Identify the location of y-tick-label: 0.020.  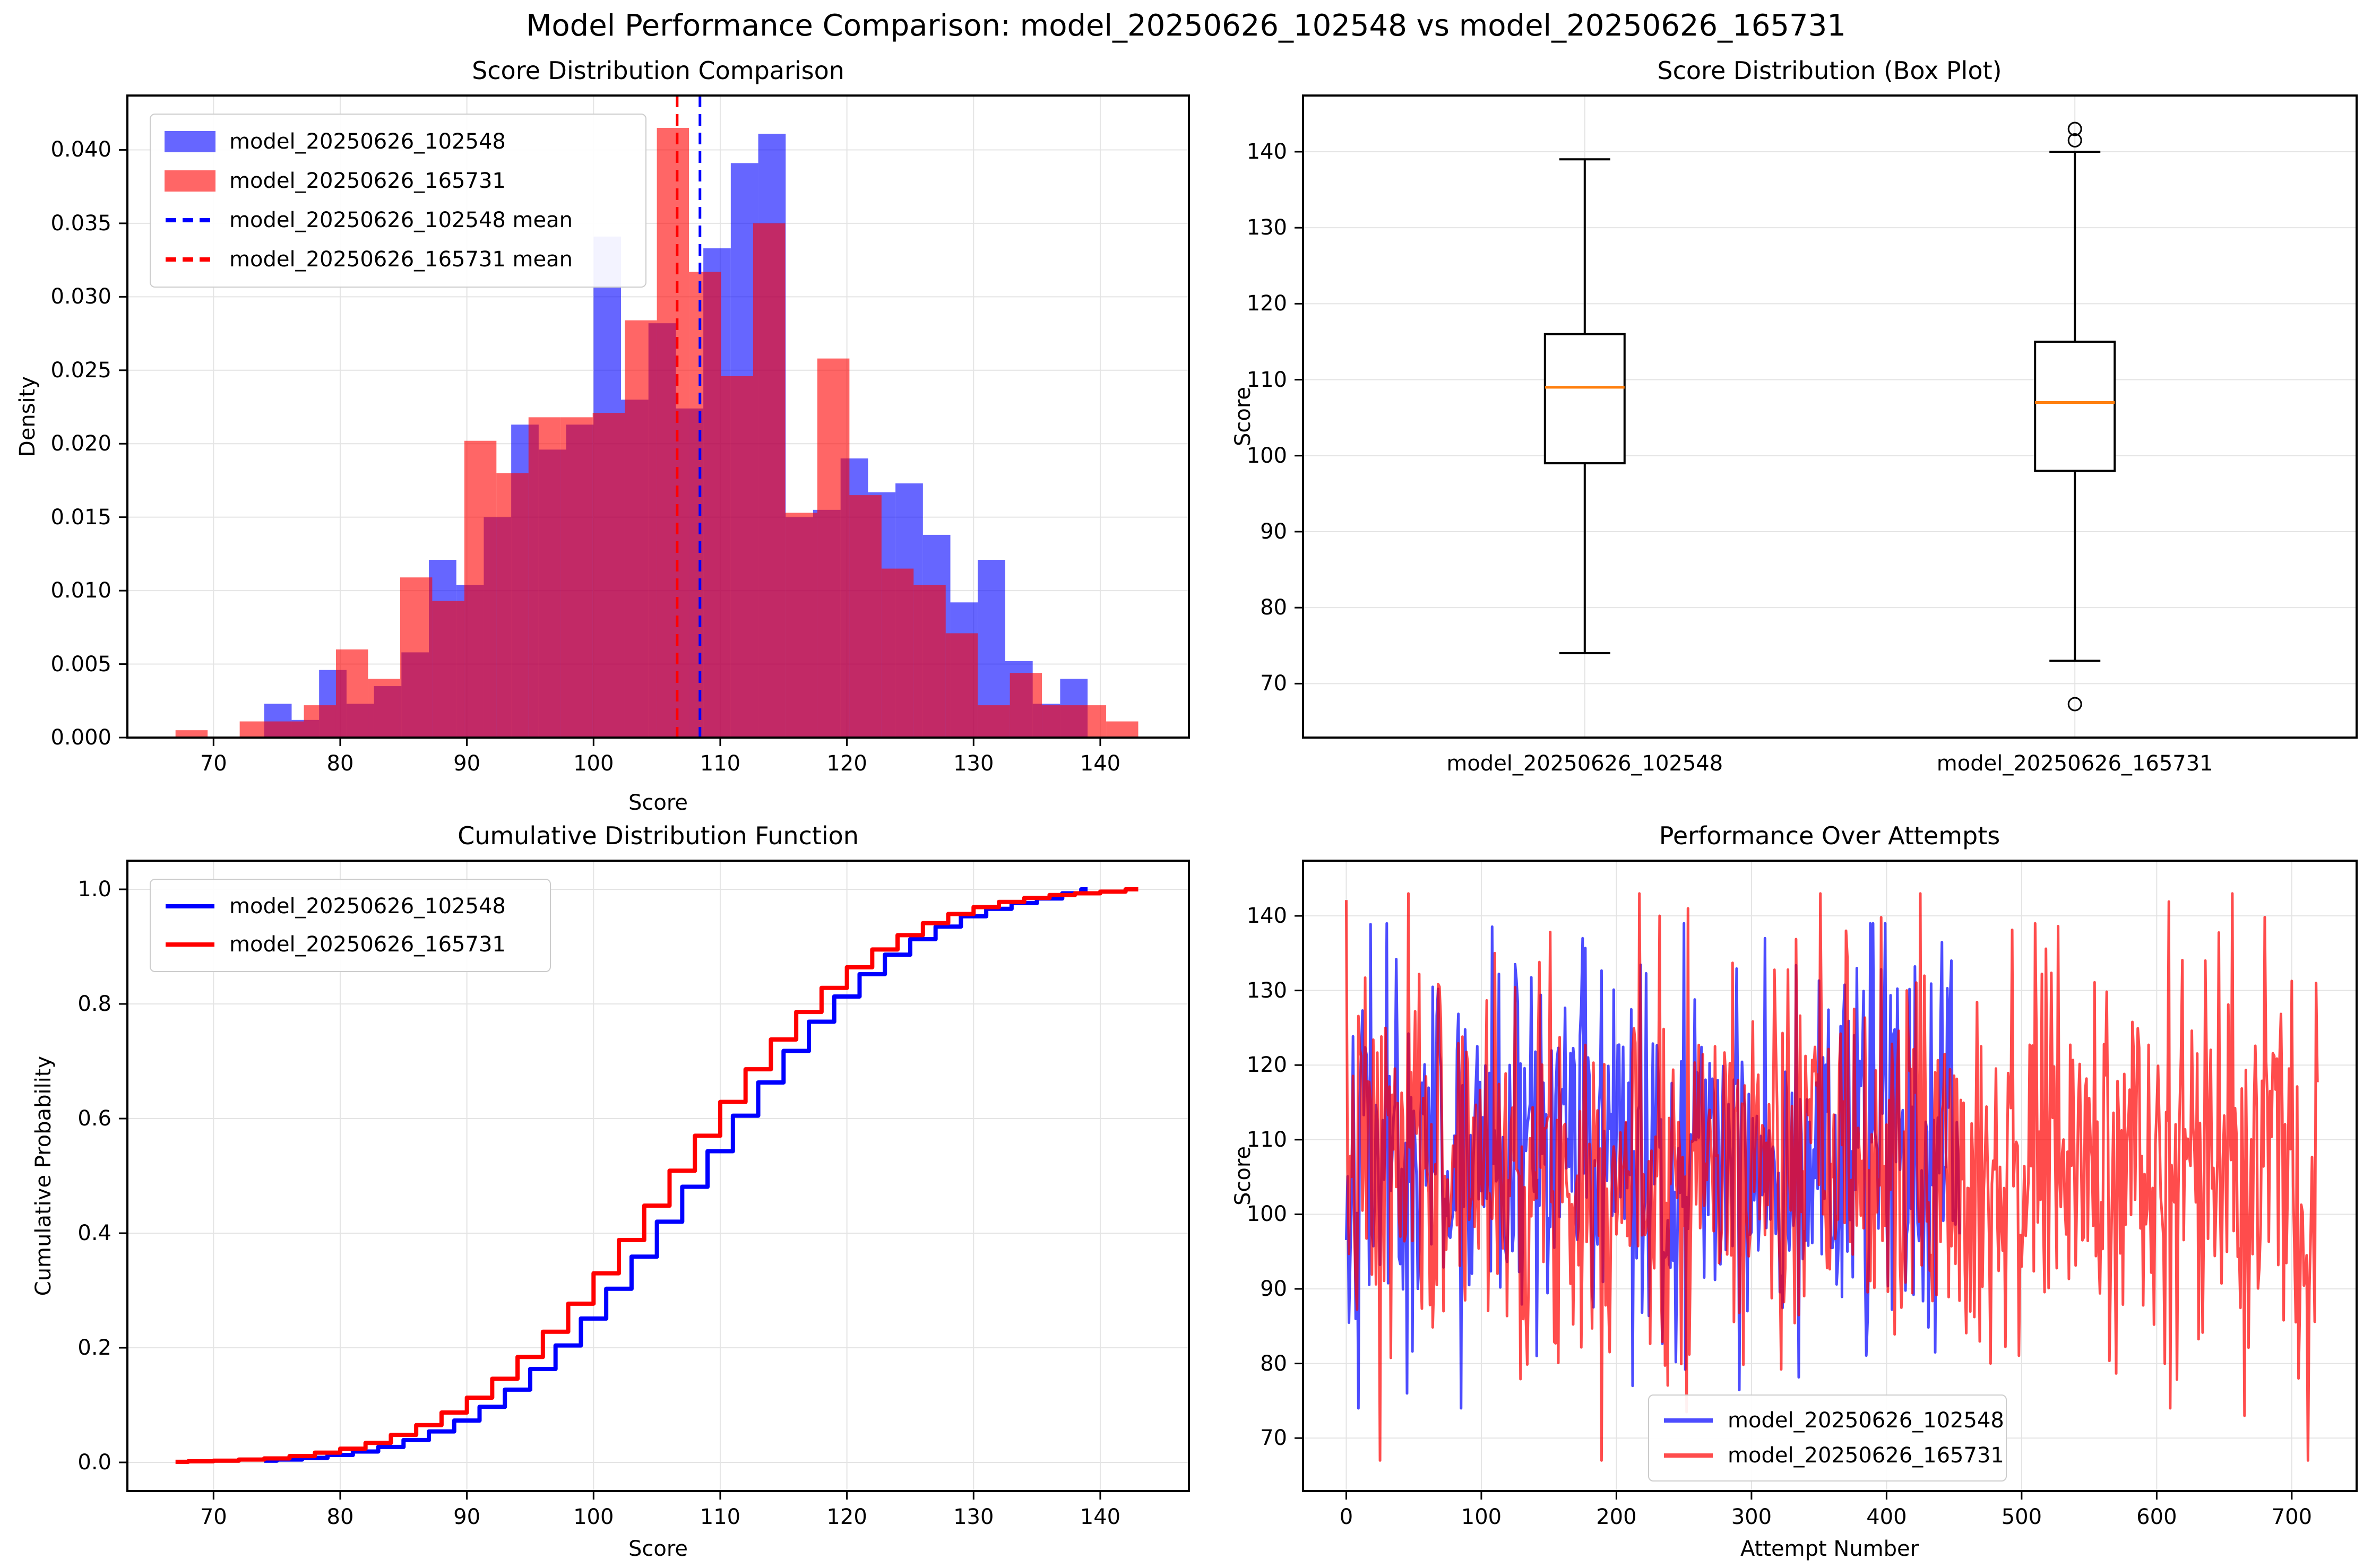
(80, 443).